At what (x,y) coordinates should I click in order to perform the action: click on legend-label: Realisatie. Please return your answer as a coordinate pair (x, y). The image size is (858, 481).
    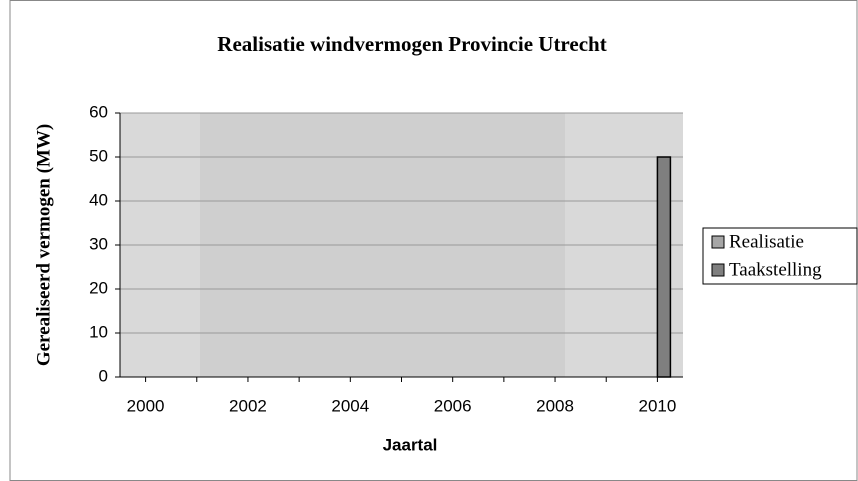
    Looking at the image, I should click on (766, 241).